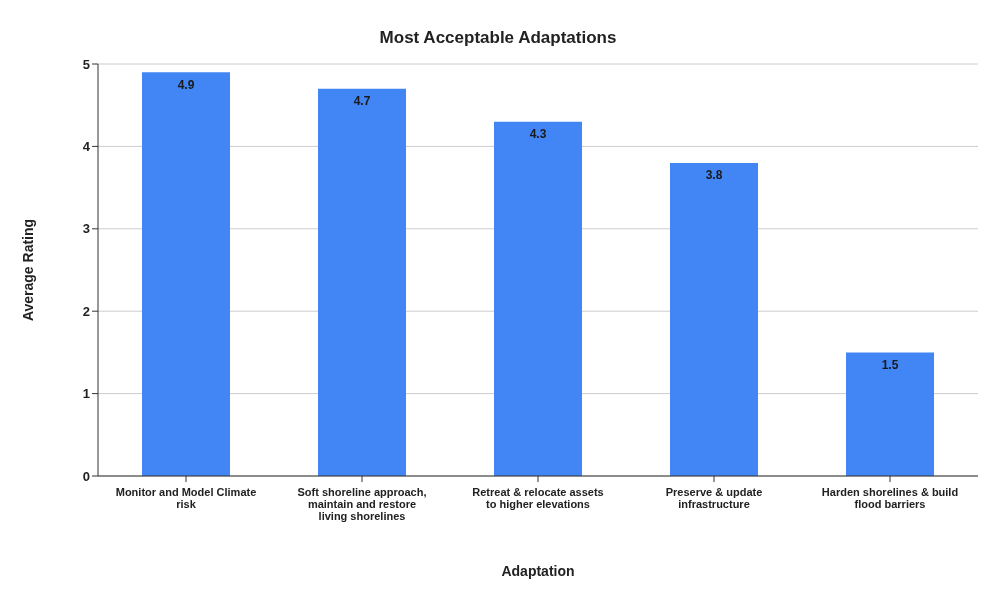 This screenshot has height=611, width=1005. What do you see at coordinates (27, 270) in the screenshot?
I see `y-axis-title: Average Rating` at bounding box center [27, 270].